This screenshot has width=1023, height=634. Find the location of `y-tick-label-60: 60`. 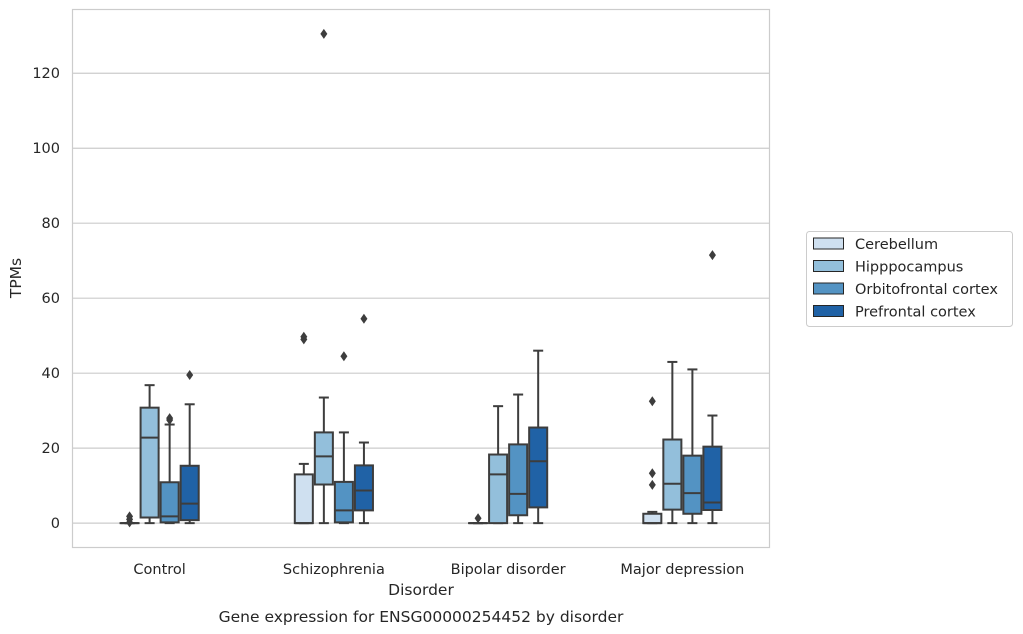

y-tick-label-60: 60 is located at coordinates (51, 299).